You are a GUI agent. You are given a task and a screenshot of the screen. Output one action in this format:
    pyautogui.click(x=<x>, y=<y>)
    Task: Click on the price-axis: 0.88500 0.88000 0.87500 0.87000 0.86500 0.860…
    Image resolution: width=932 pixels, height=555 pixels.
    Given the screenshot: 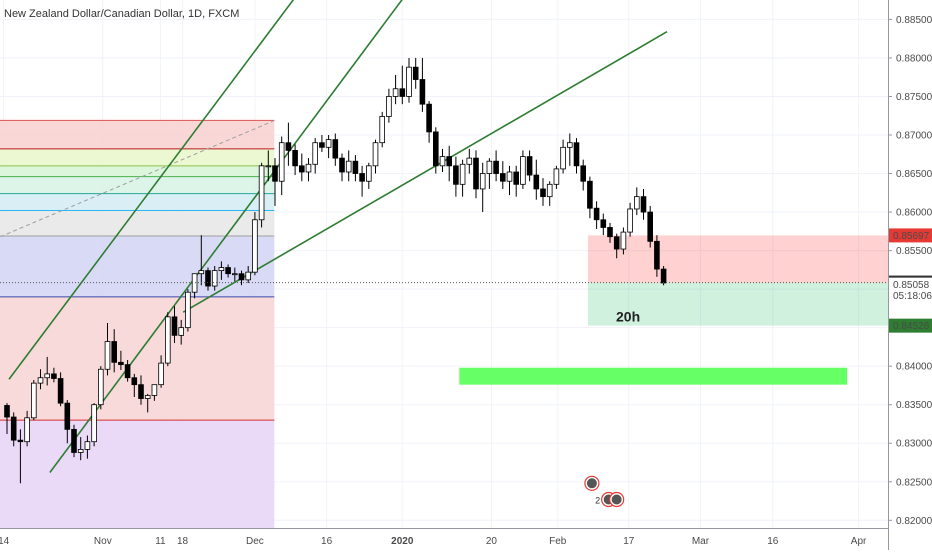 What is the action you would take?
    pyautogui.click(x=910, y=275)
    